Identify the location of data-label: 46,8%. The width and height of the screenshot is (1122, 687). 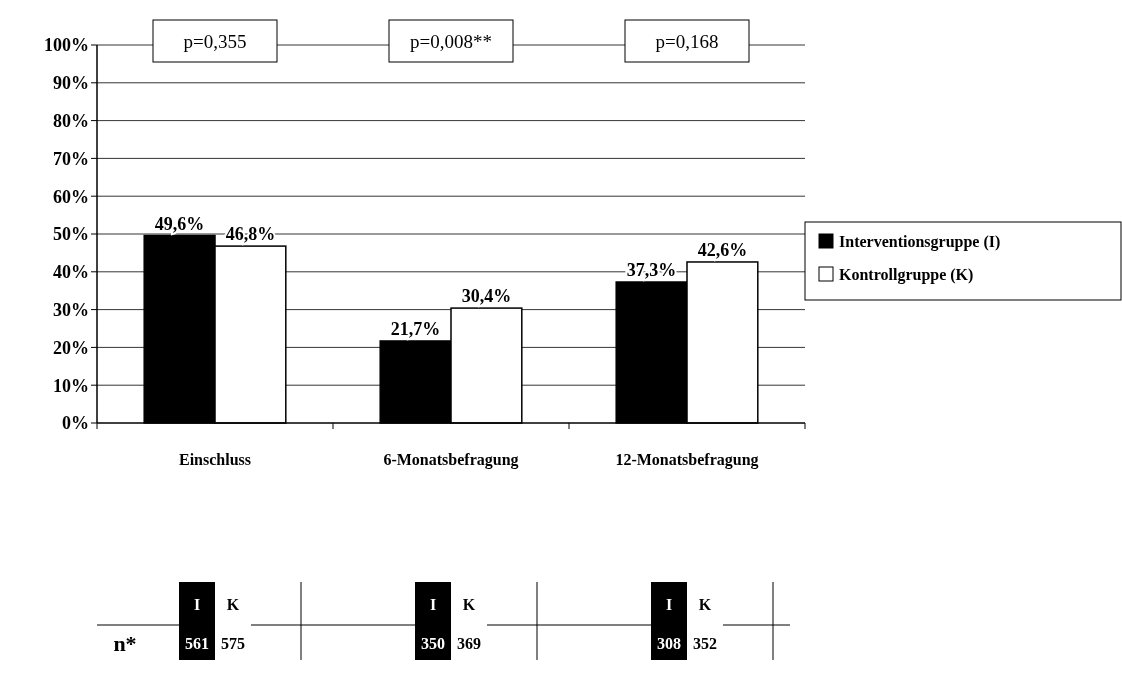
(250, 234).